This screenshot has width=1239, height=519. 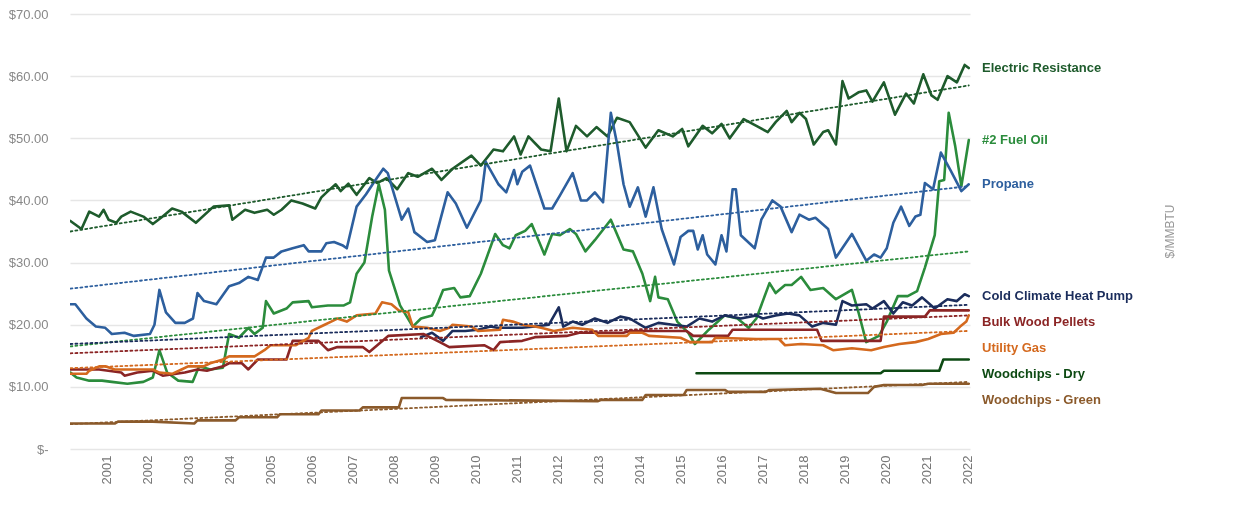 What do you see at coordinates (28, 138) in the screenshot?
I see `y-tick-label: $50.00` at bounding box center [28, 138].